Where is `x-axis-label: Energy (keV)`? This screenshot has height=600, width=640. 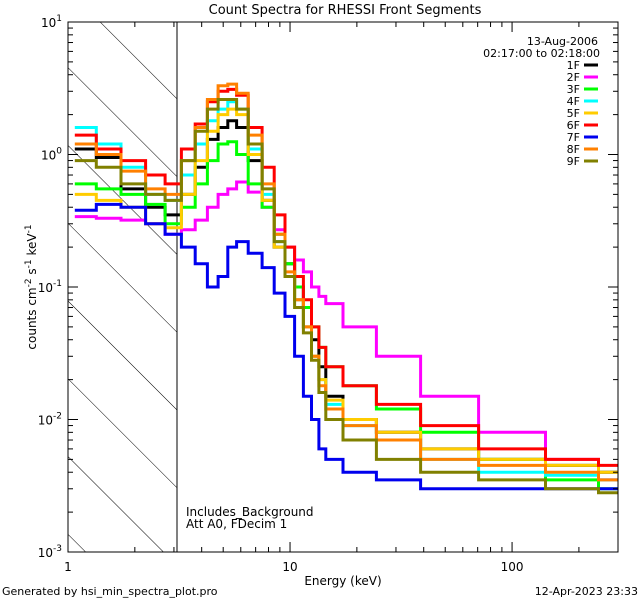 x-axis-label: Energy (keV) is located at coordinates (342, 581).